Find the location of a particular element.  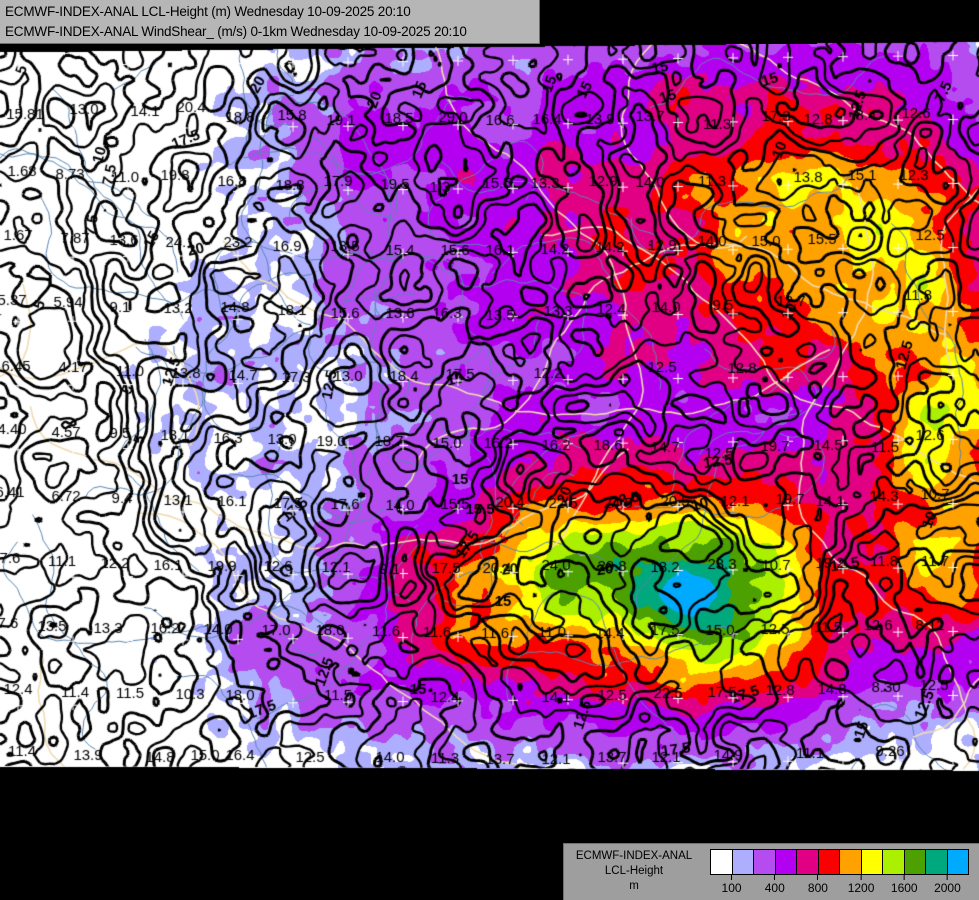

legend-tick-1200: 1200 is located at coordinates (861, 885).